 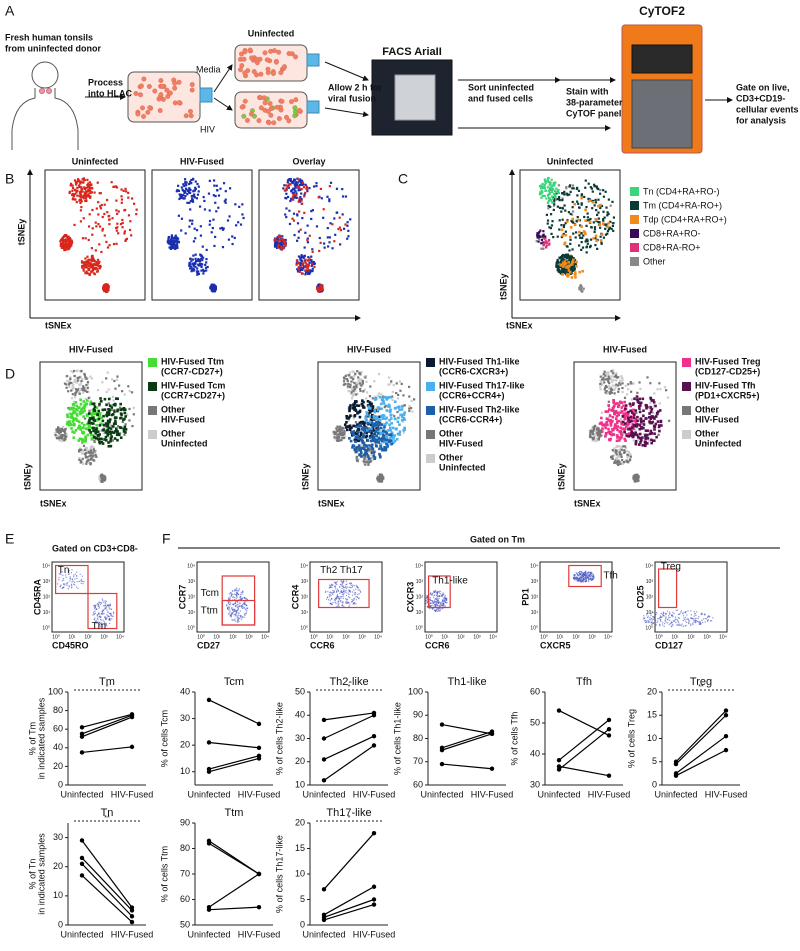 What do you see at coordinates (594, 102) in the screenshot?
I see `workflow-text: 38-parameter` at bounding box center [594, 102].